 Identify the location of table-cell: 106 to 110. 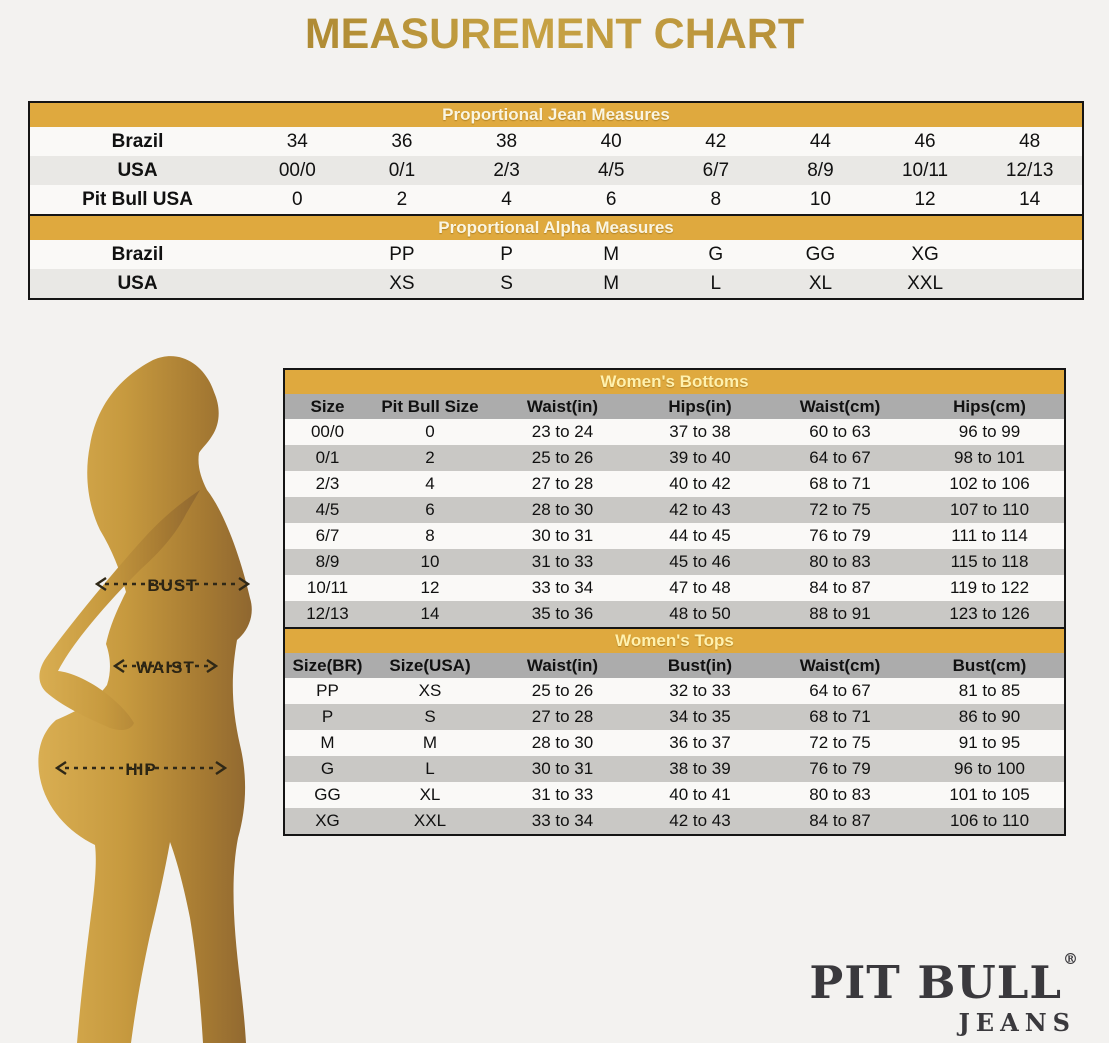
(989, 820).